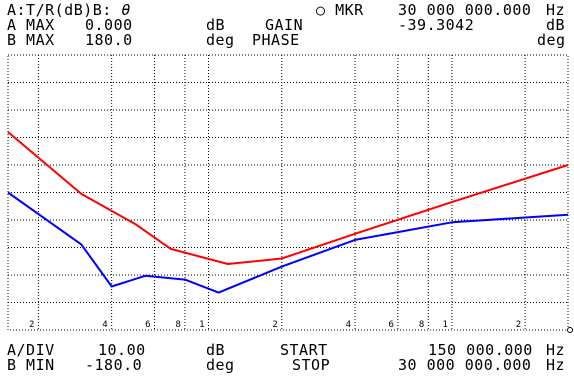 This screenshot has width=574, height=387. I want to click on stop-value: 30 000 000.000, so click(465, 365).